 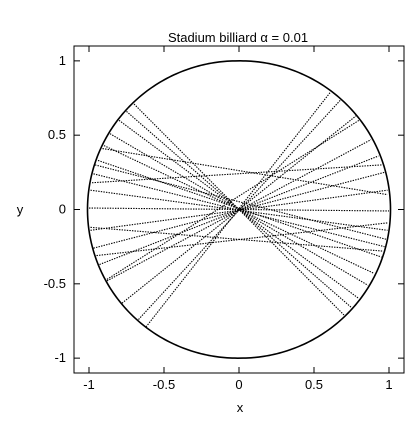 What do you see at coordinates (238, 37) in the screenshot?
I see `chart-title: Stadium billiard α = 0.01` at bounding box center [238, 37].